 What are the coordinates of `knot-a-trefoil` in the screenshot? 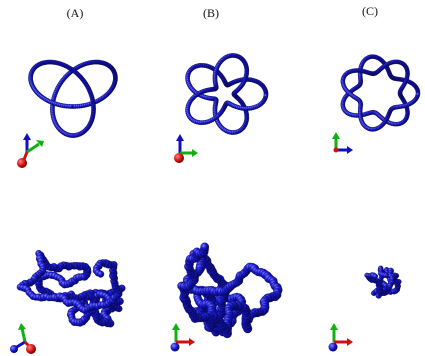 It's located at (72, 99).